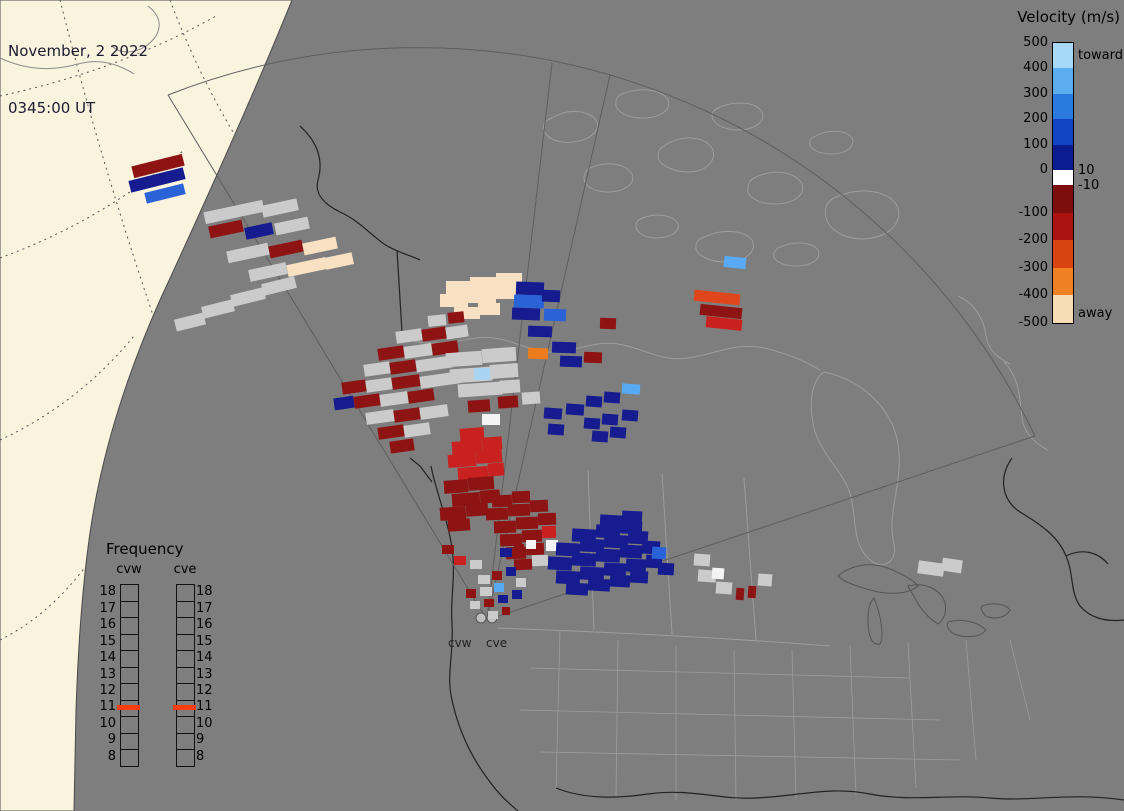  I want to click on colorbar-segment-away, so click(1063, 199).